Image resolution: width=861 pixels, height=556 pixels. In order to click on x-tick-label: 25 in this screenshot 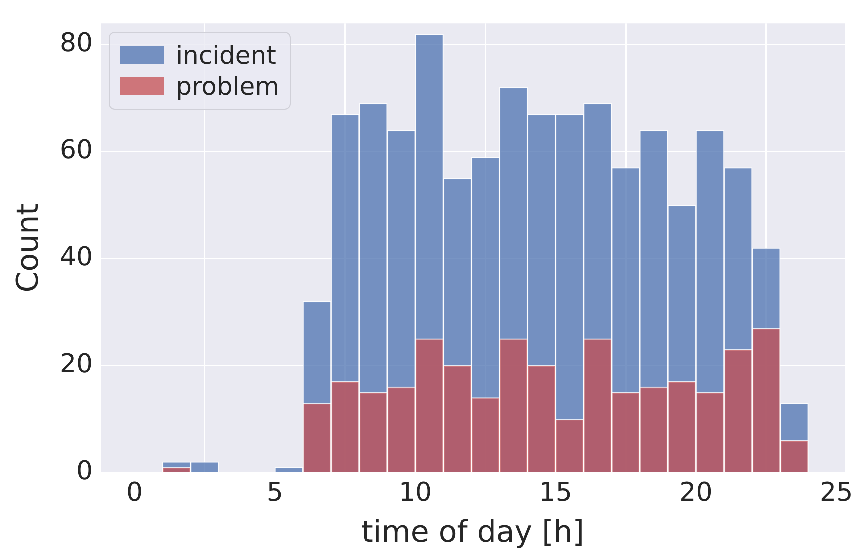, I will do `click(837, 493)`.